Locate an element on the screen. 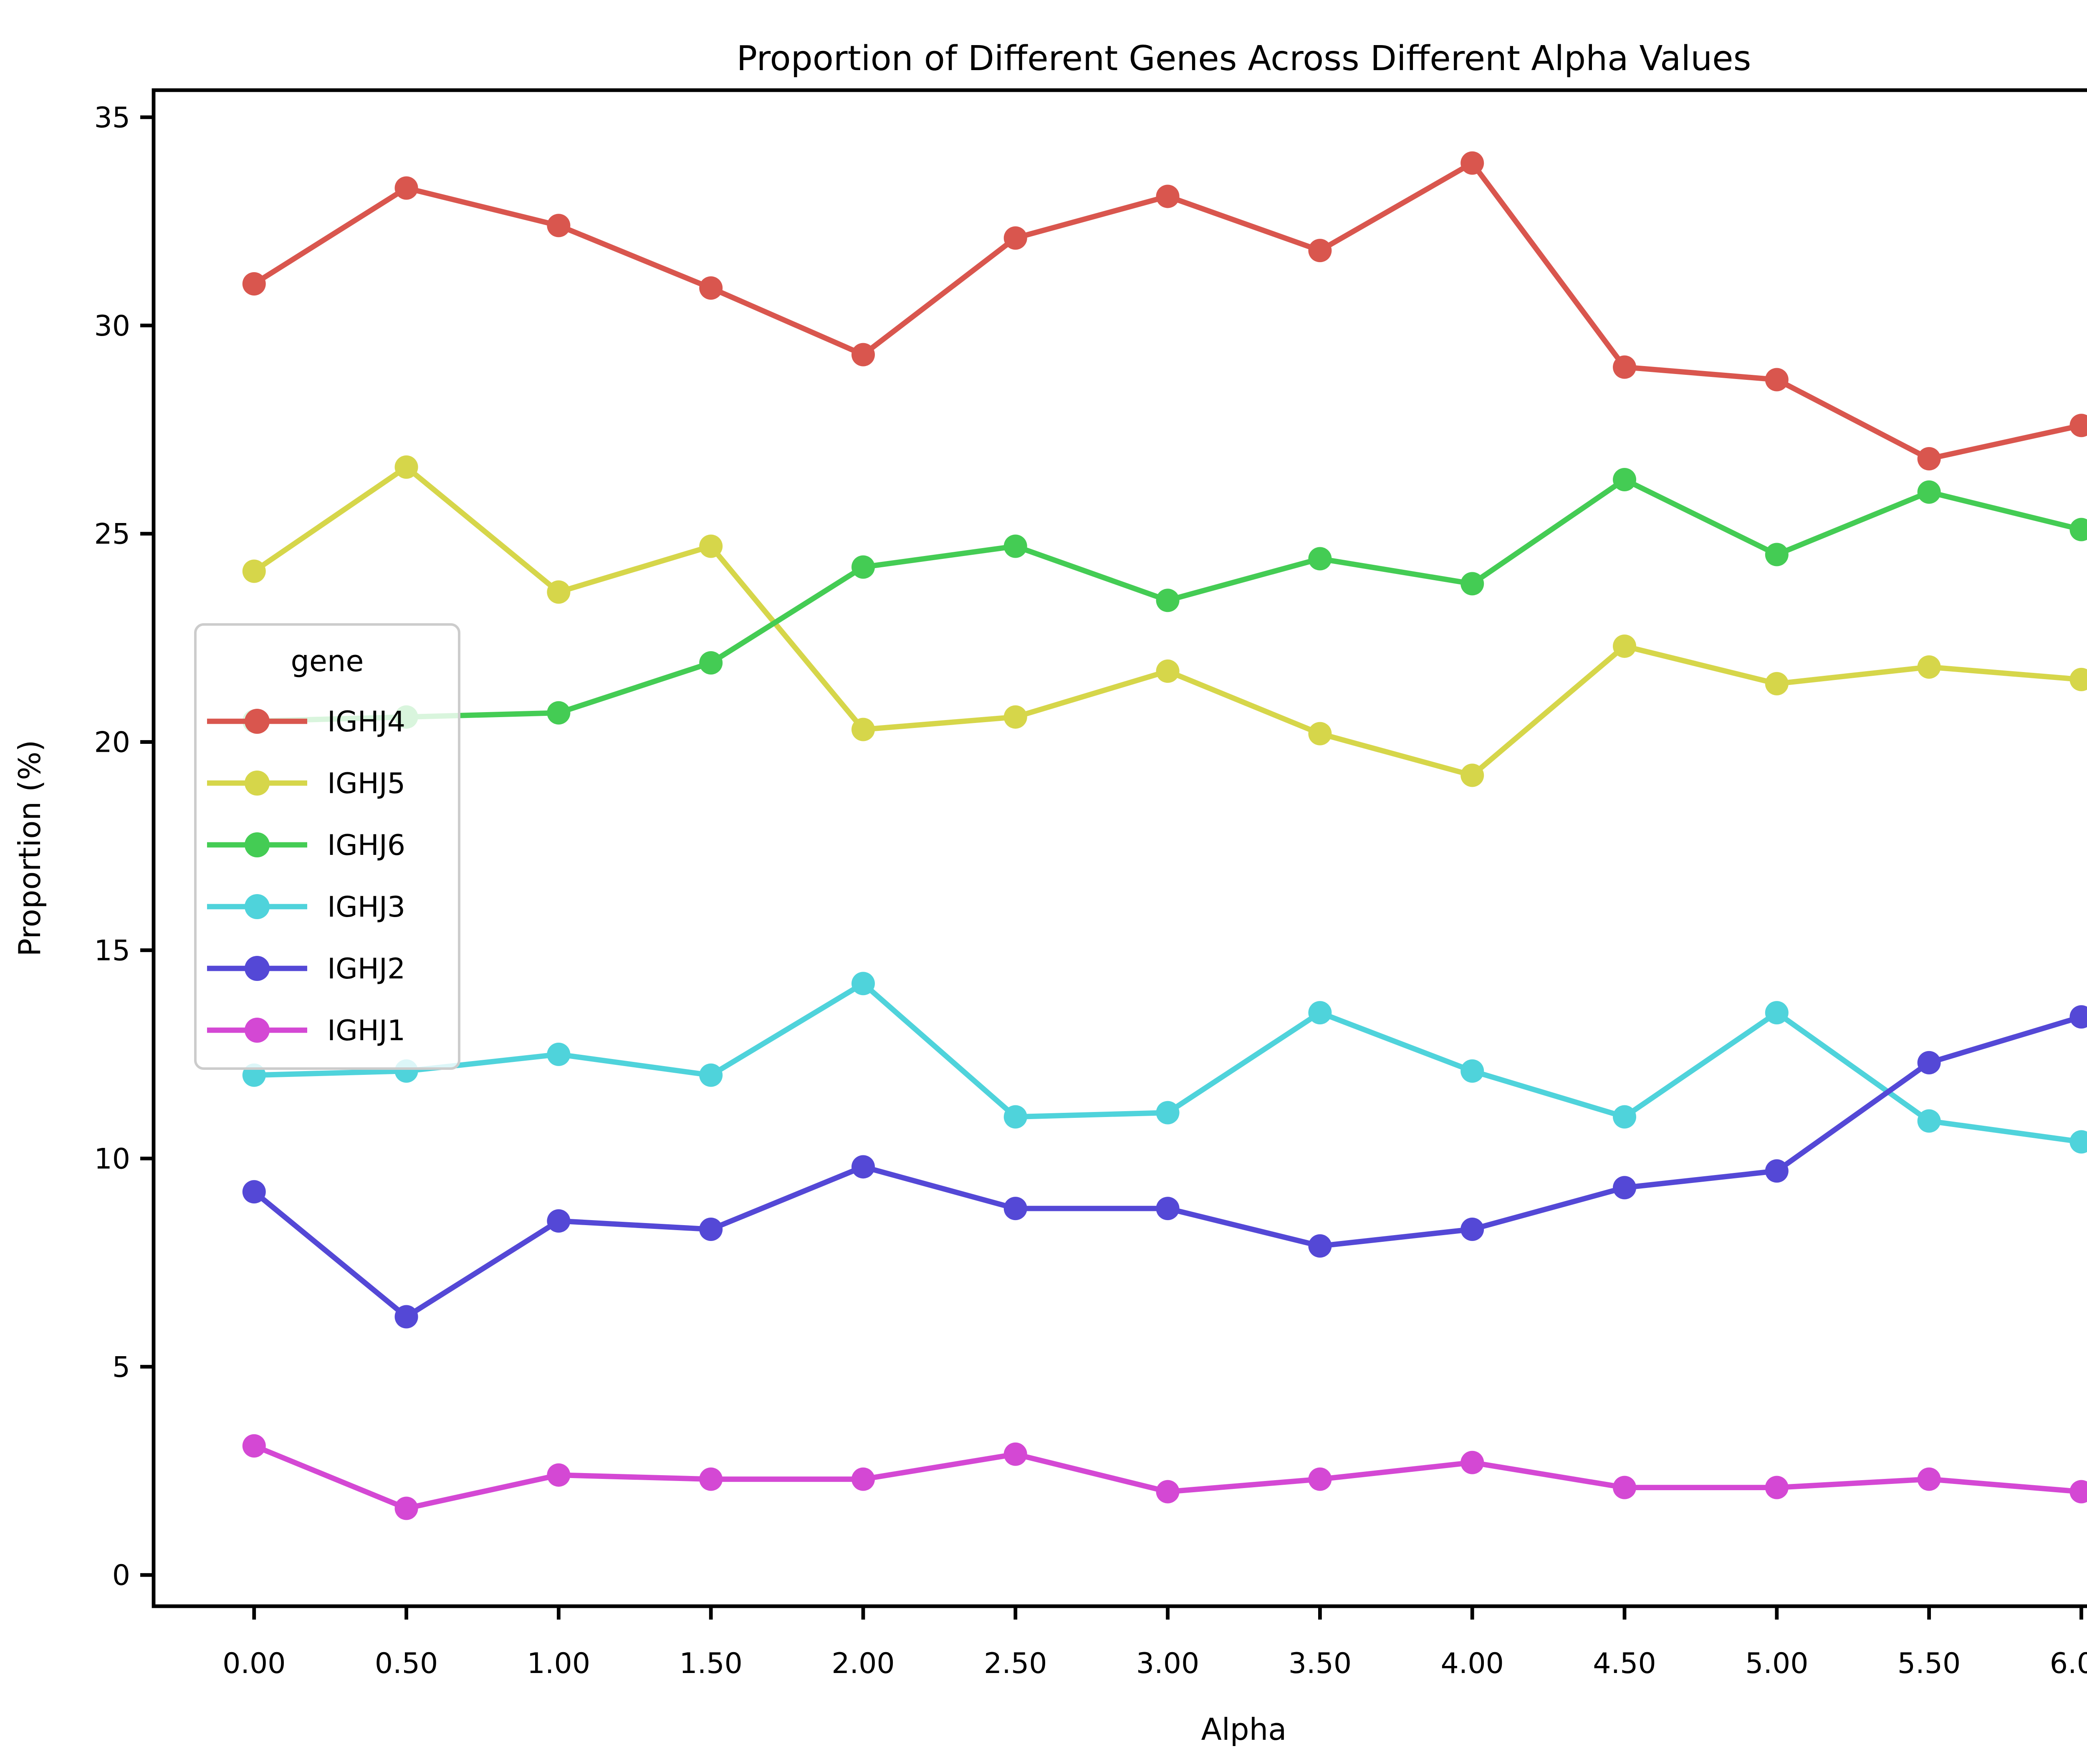 This screenshot has height=1764, width=2087. data-point-IGHJ4-5.50 is located at coordinates (1929, 459).